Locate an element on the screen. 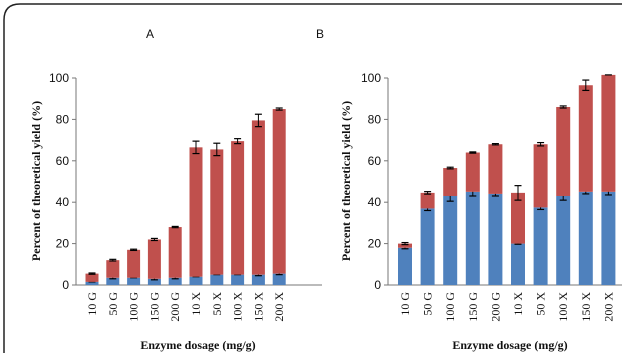  panel-a-y-ticks: 0 20 40 60 80 100 is located at coordinates (62, 181).